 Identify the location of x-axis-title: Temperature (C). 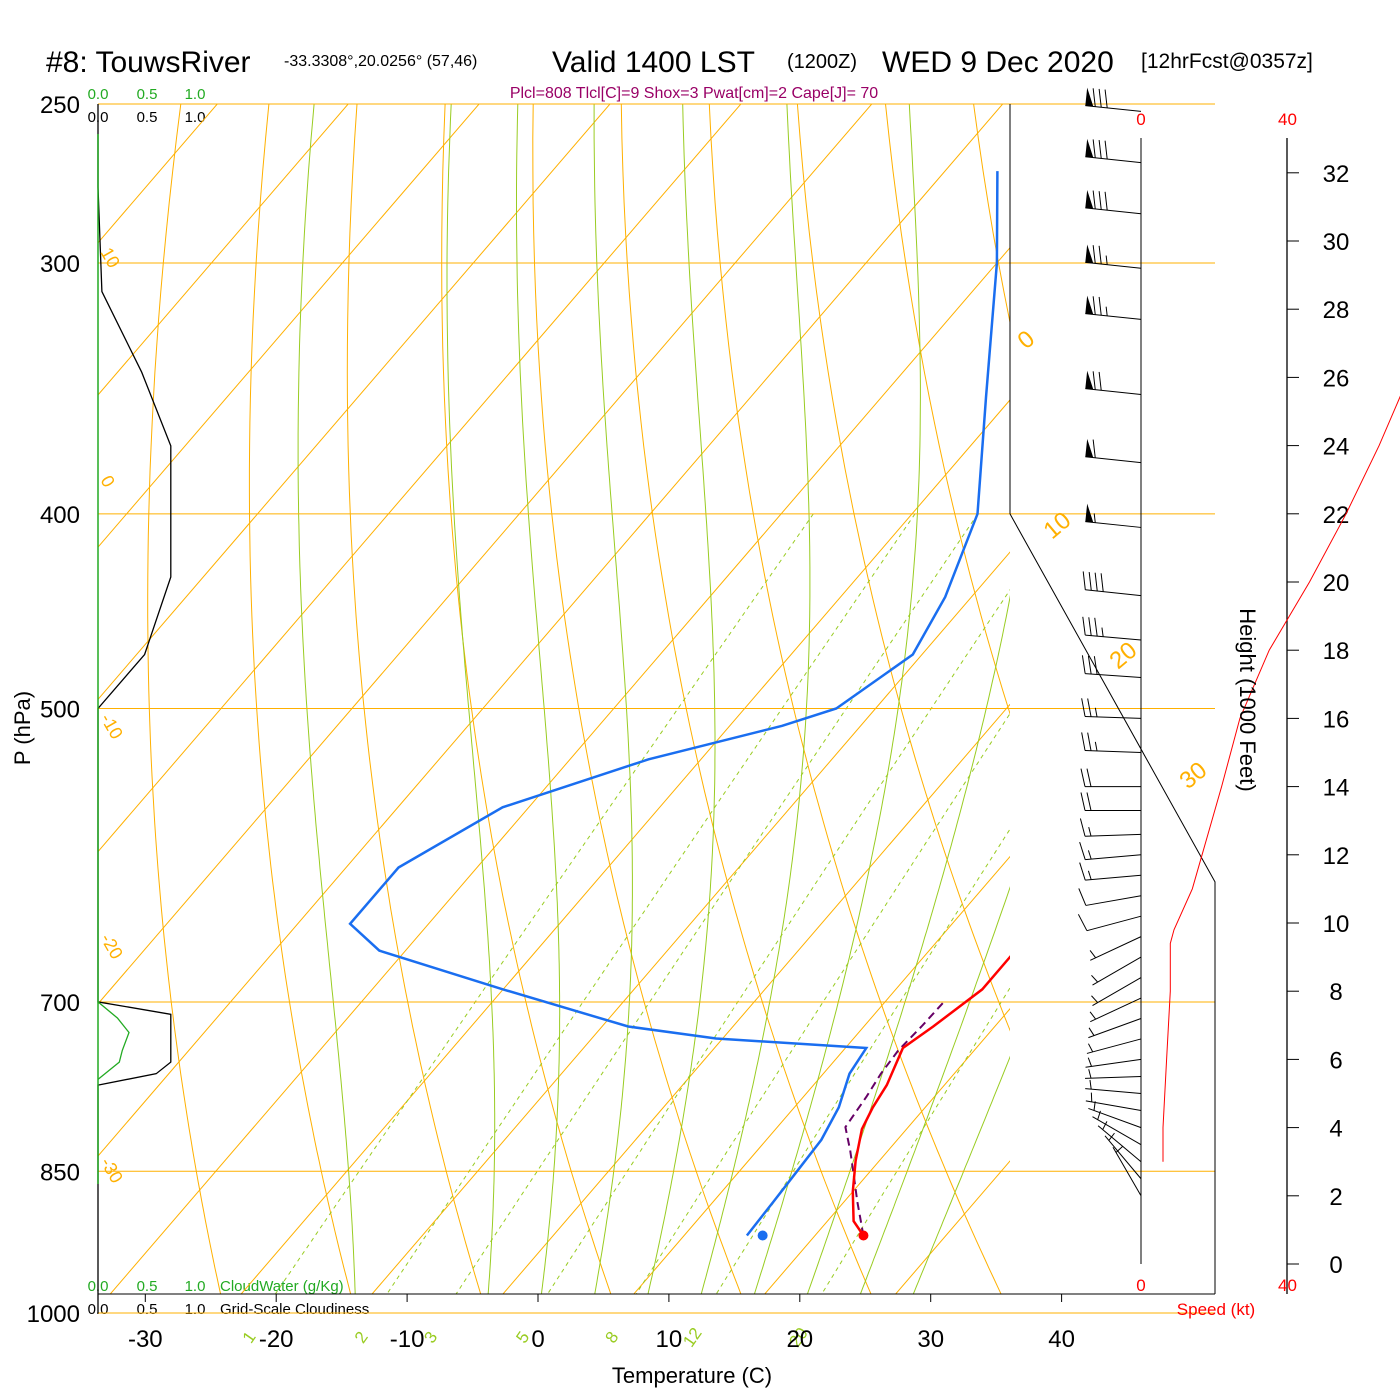
(692, 1375).